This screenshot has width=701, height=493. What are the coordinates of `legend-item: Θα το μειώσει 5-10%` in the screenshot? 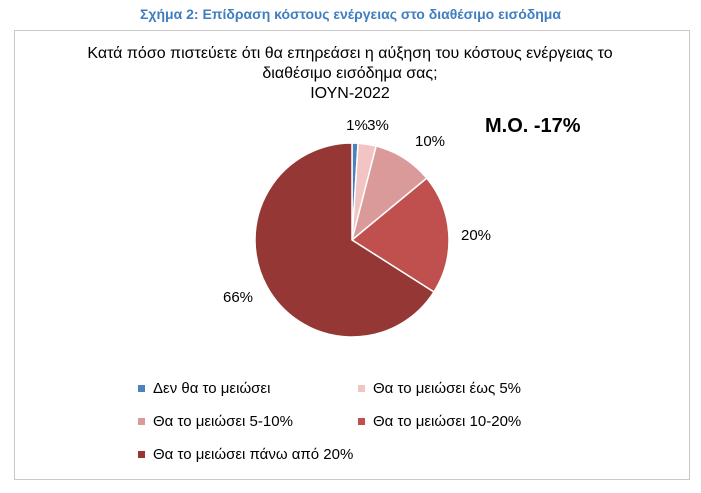 It's located at (215, 421).